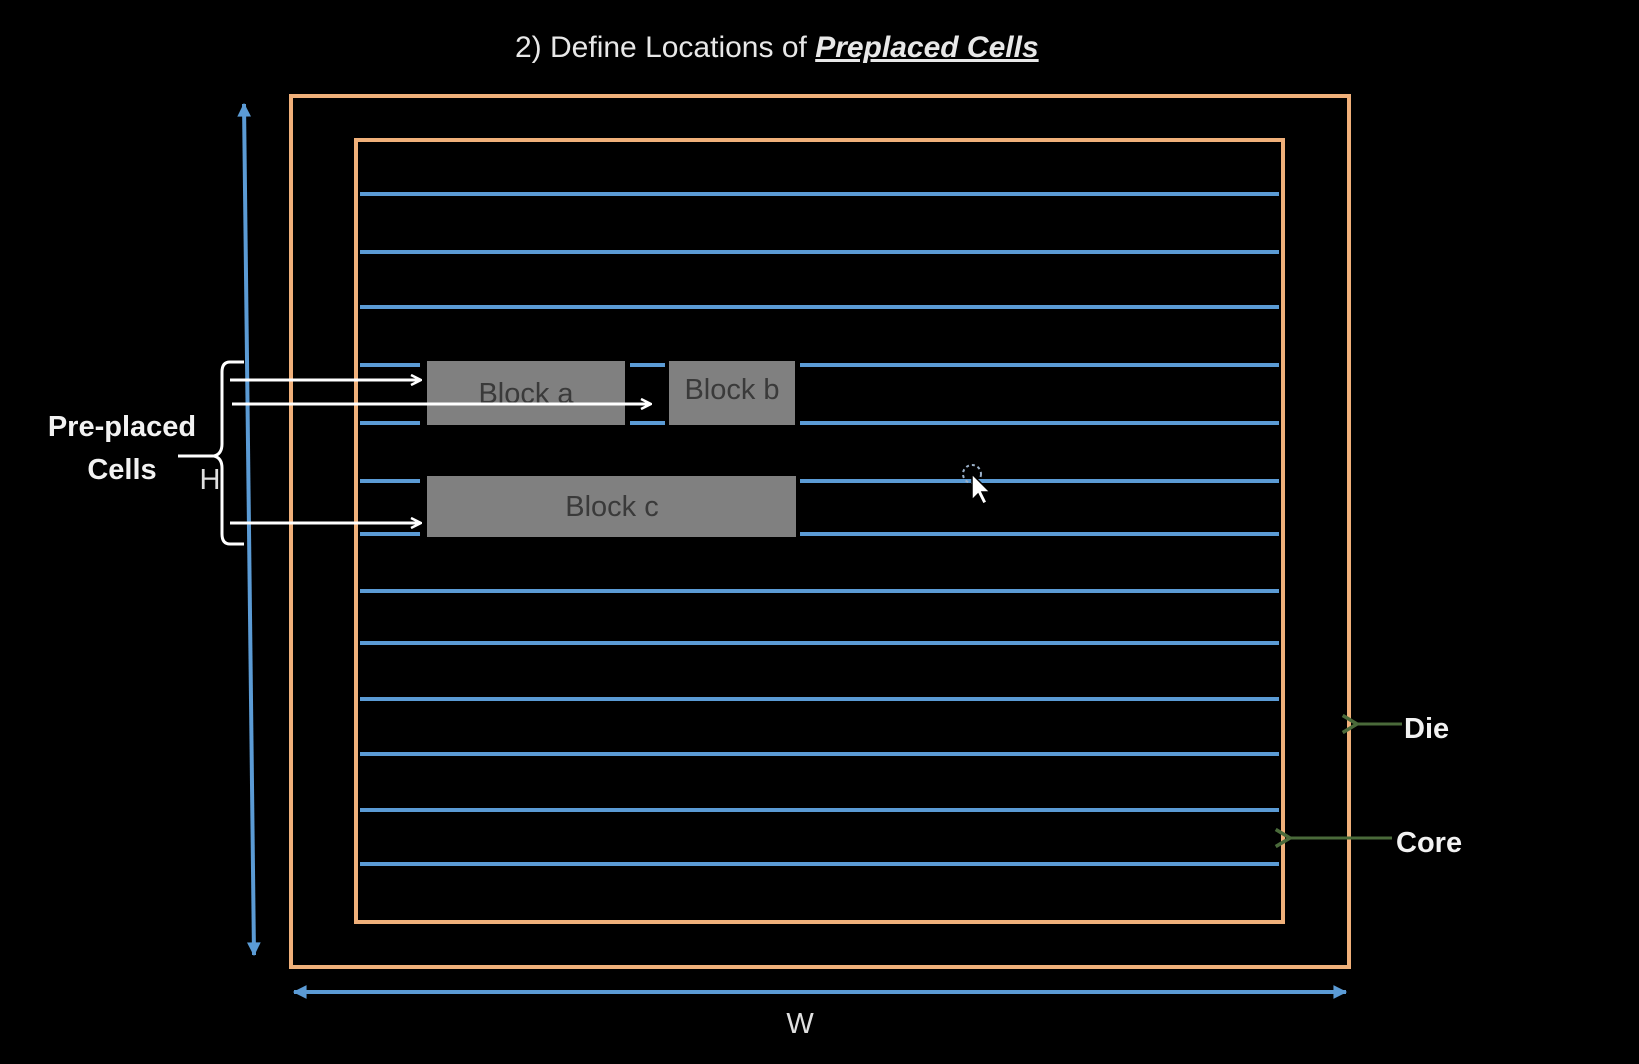 This screenshot has height=1064, width=1639. Describe the element at coordinates (800, 1024) in the screenshot. I see `width-label: W` at that location.